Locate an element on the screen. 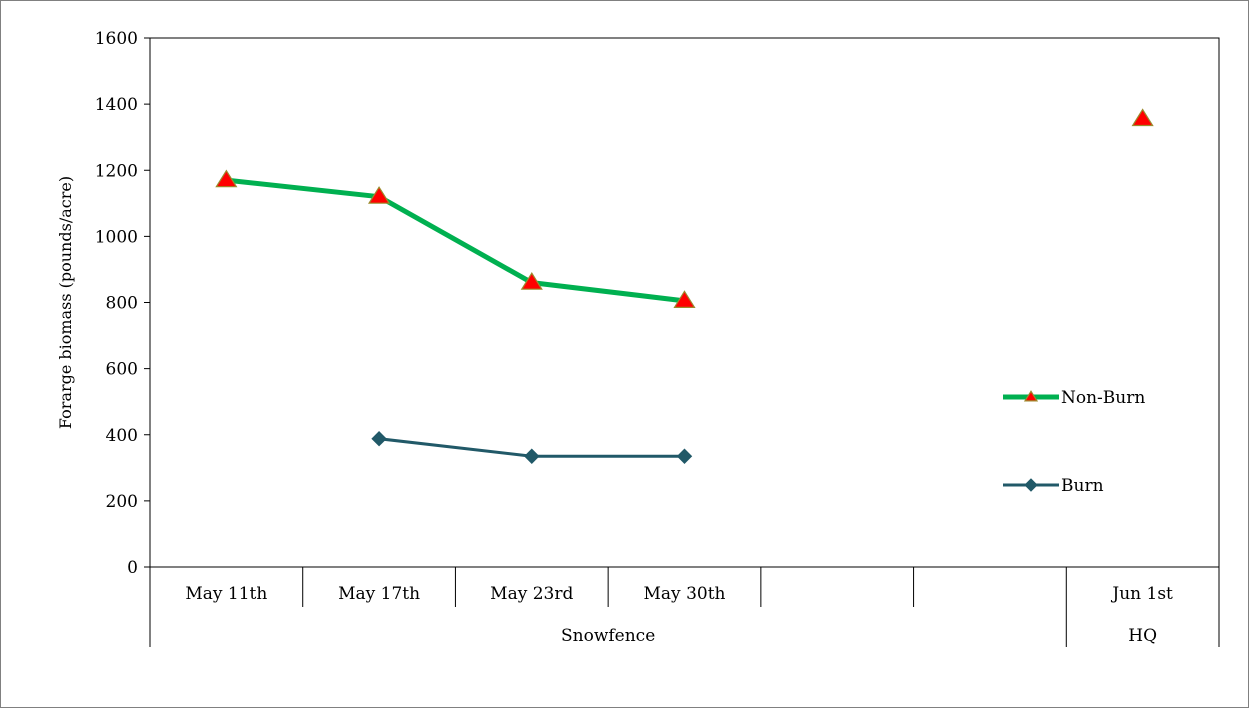 The height and width of the screenshot is (709, 1249). y-tick-label: 1200 is located at coordinates (116, 171).